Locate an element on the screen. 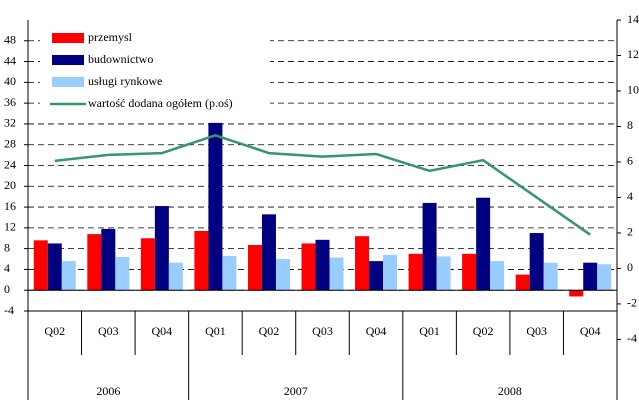  y2-tick-label: 2 is located at coordinates (630, 232).